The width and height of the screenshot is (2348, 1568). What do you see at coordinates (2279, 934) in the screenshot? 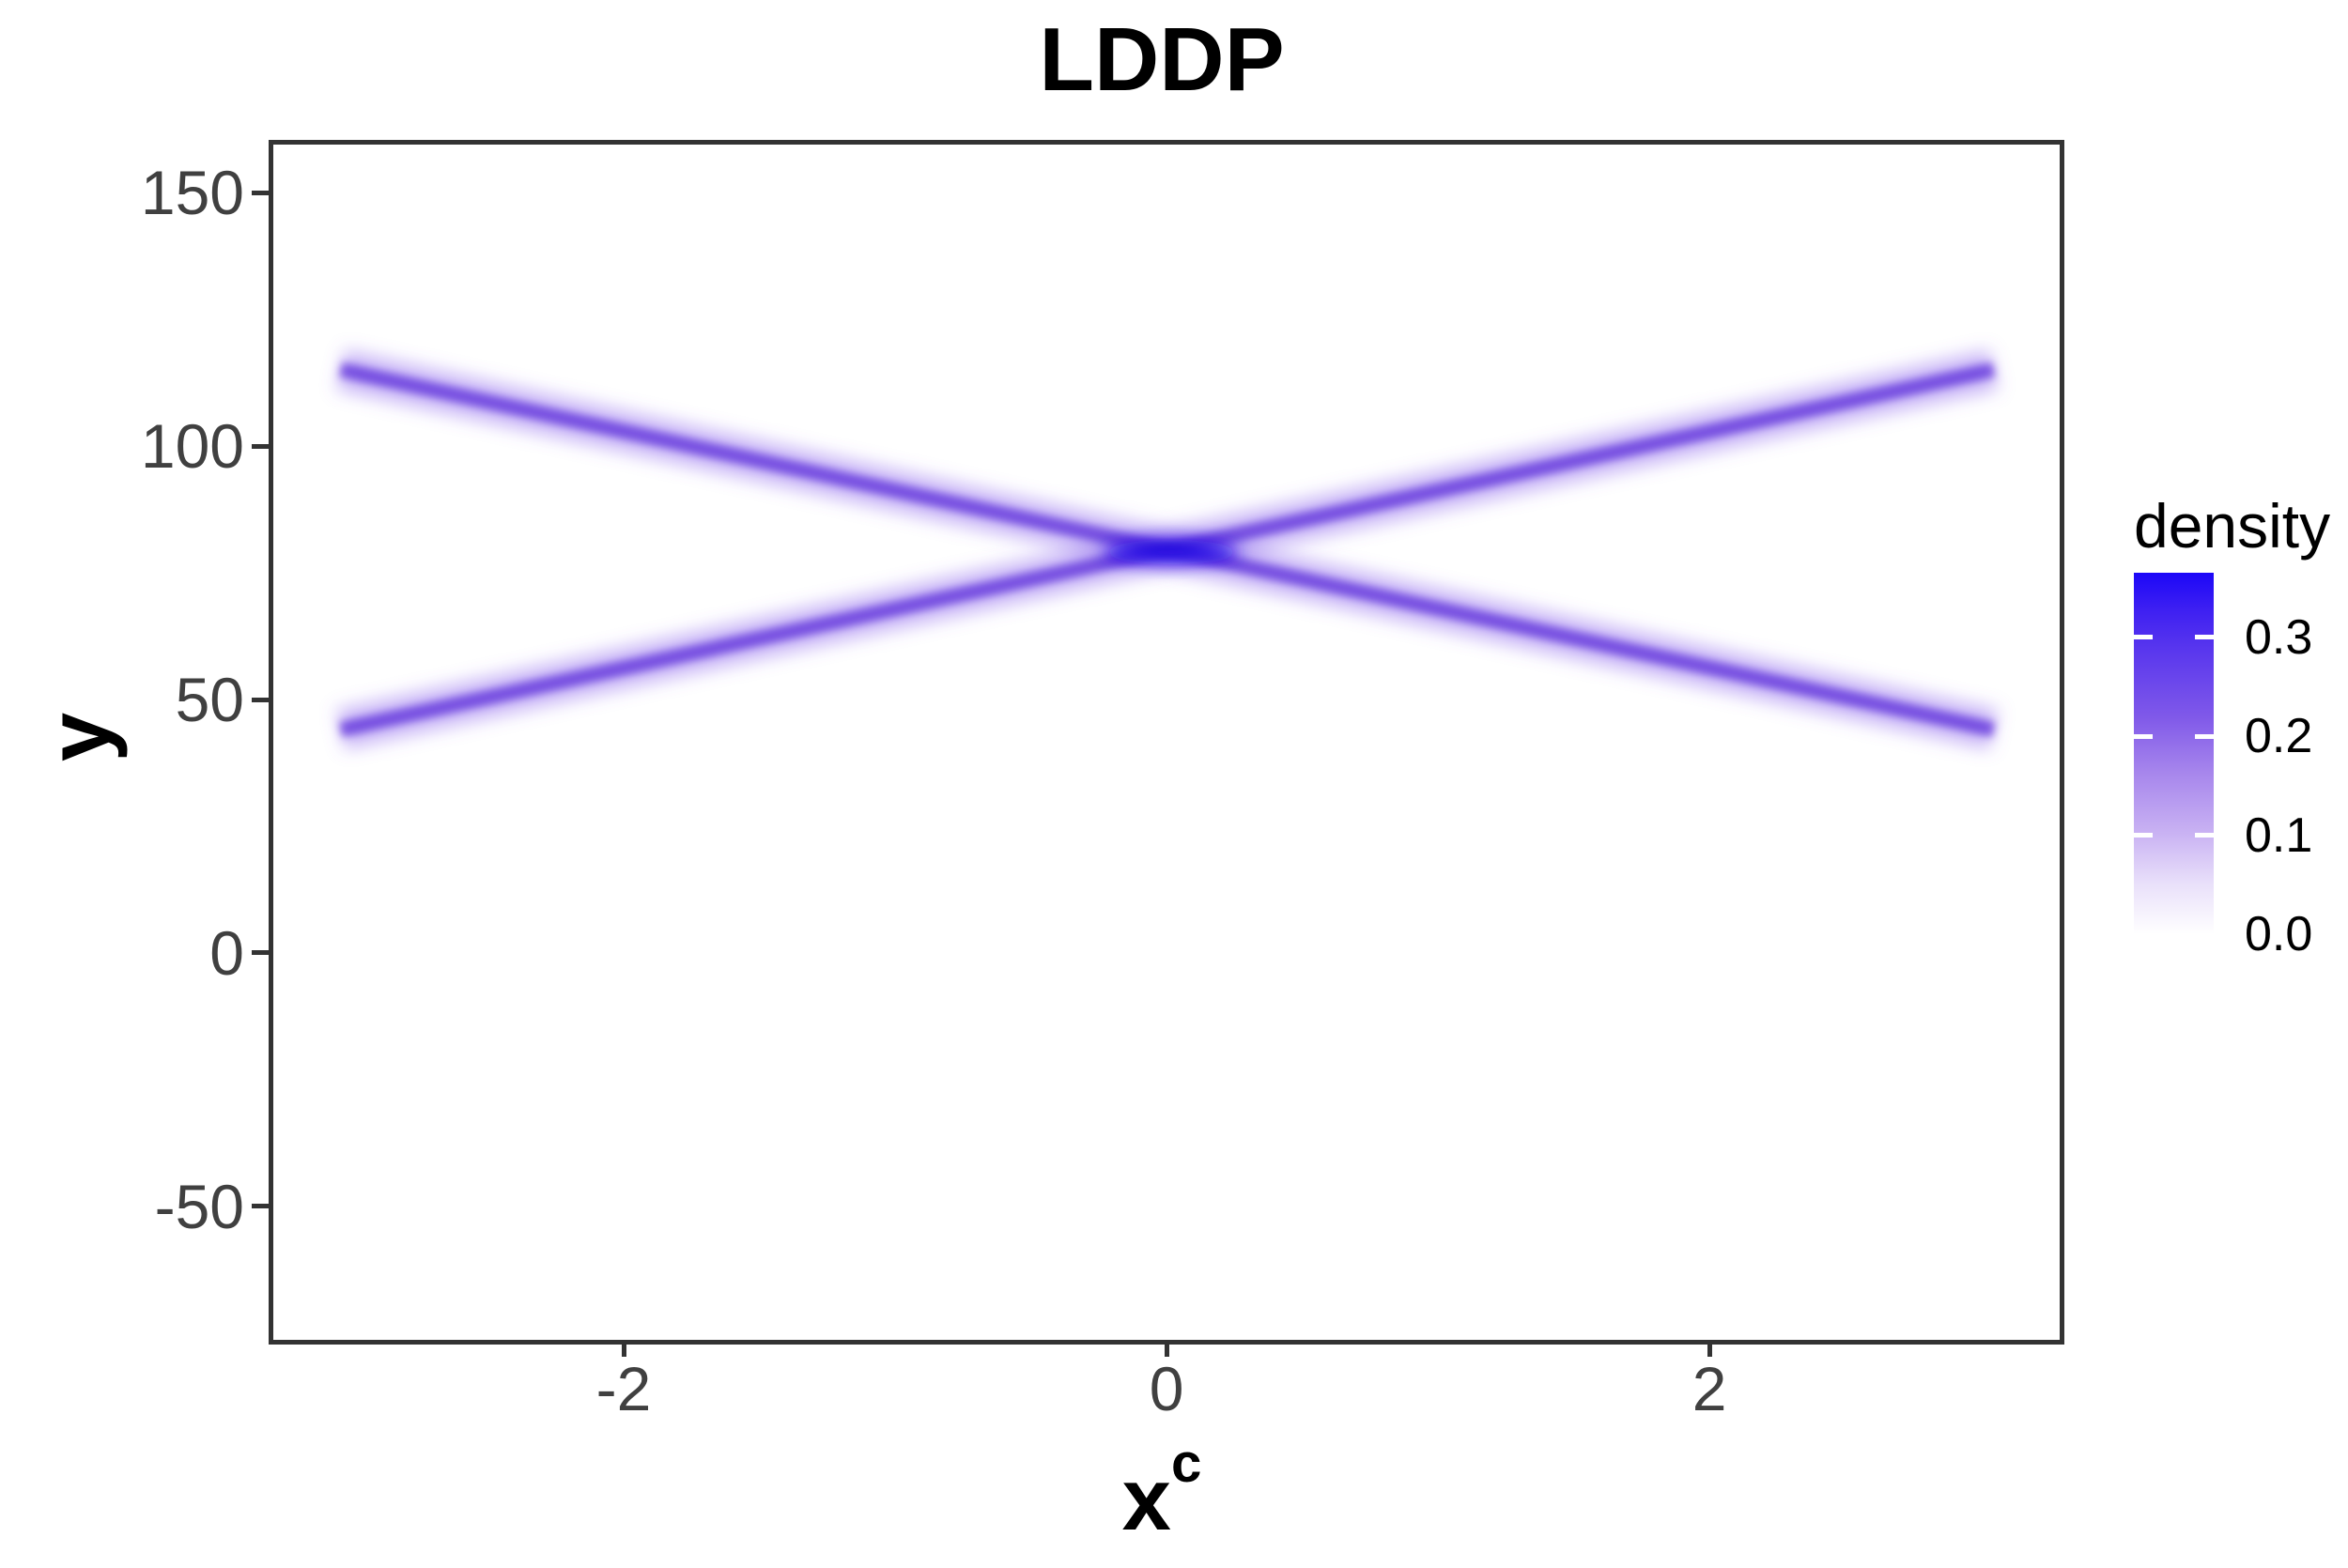
I see `legend-tick-label: 0.0` at bounding box center [2279, 934].